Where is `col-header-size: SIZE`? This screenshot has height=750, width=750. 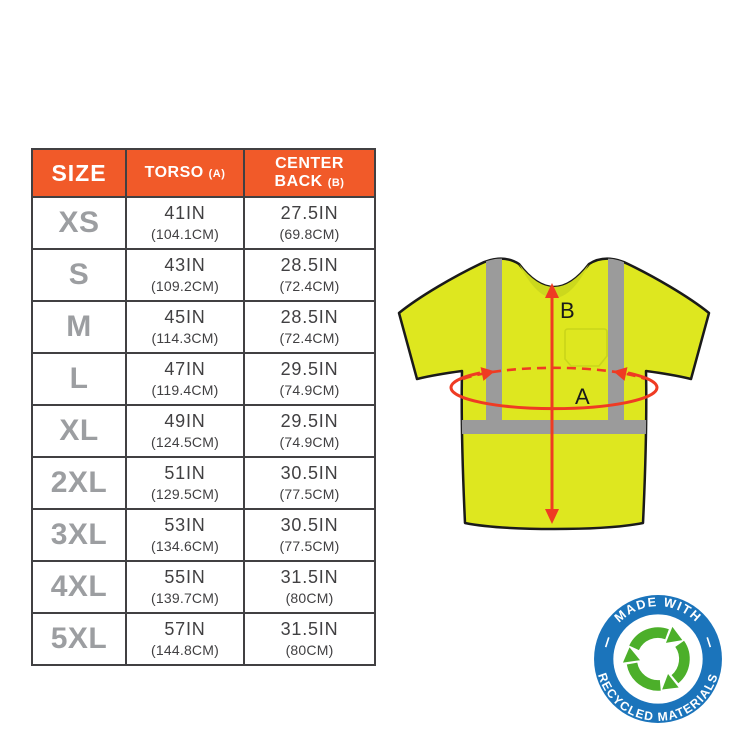
col-header-size: SIZE is located at coordinates (79, 173).